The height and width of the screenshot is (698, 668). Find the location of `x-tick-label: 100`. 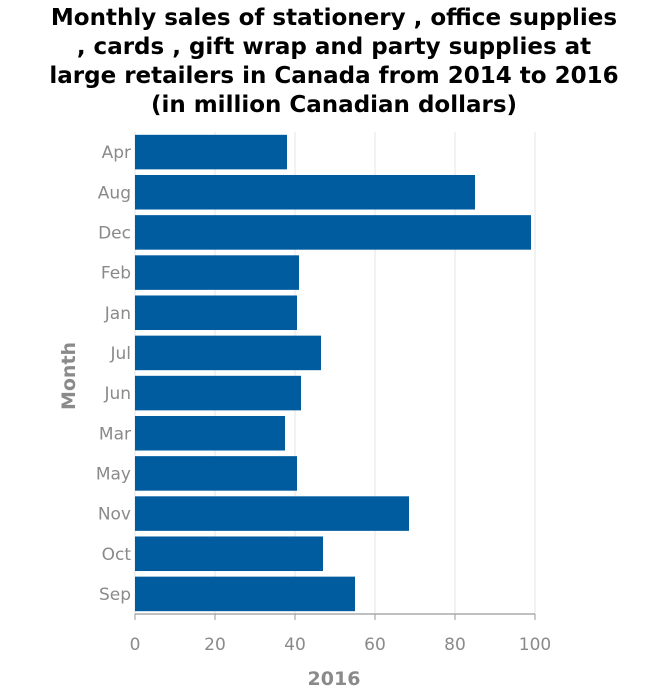

x-tick-label: 100 is located at coordinates (535, 645).